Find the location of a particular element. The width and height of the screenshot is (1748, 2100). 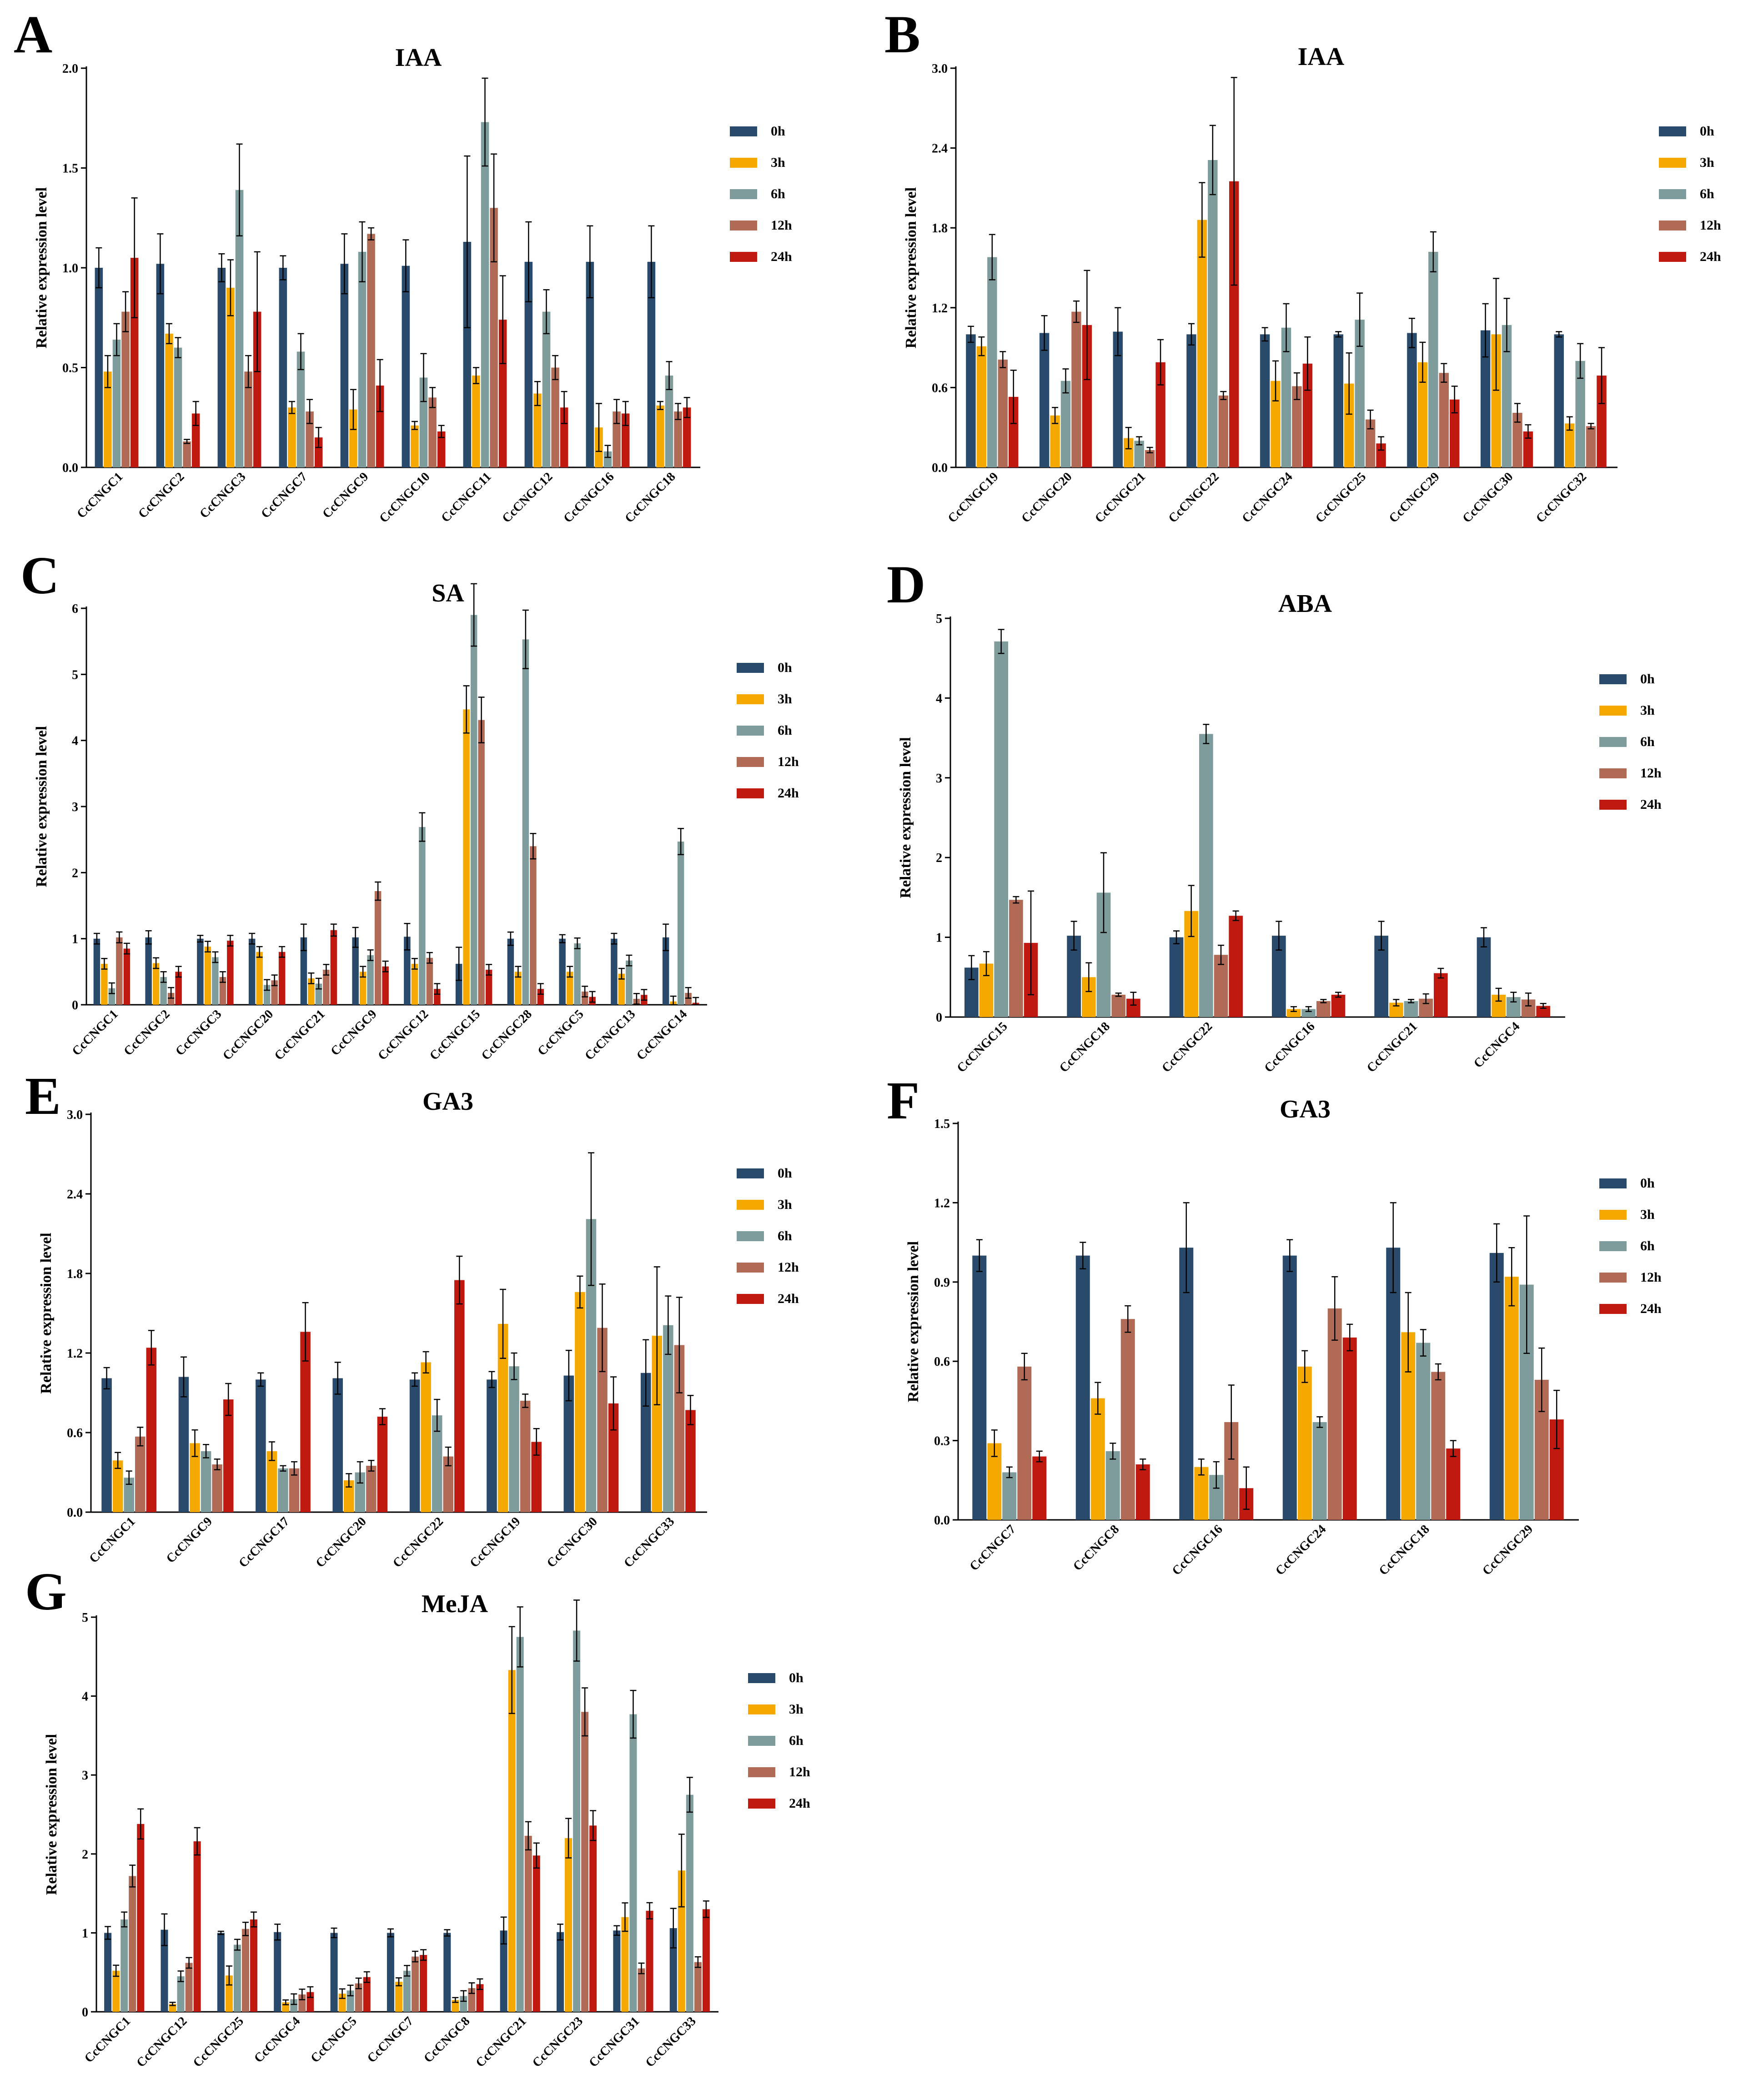

legend-label: 6h is located at coordinates (785, 1235).